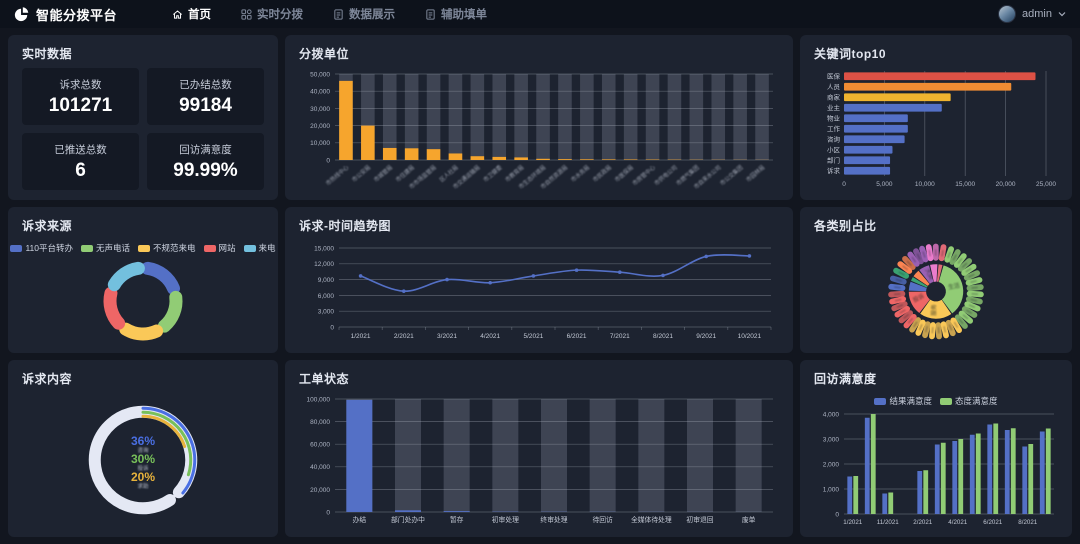  What do you see at coordinates (449, 173) in the screenshot?
I see `svg-text: 区人社局` at bounding box center [449, 173].